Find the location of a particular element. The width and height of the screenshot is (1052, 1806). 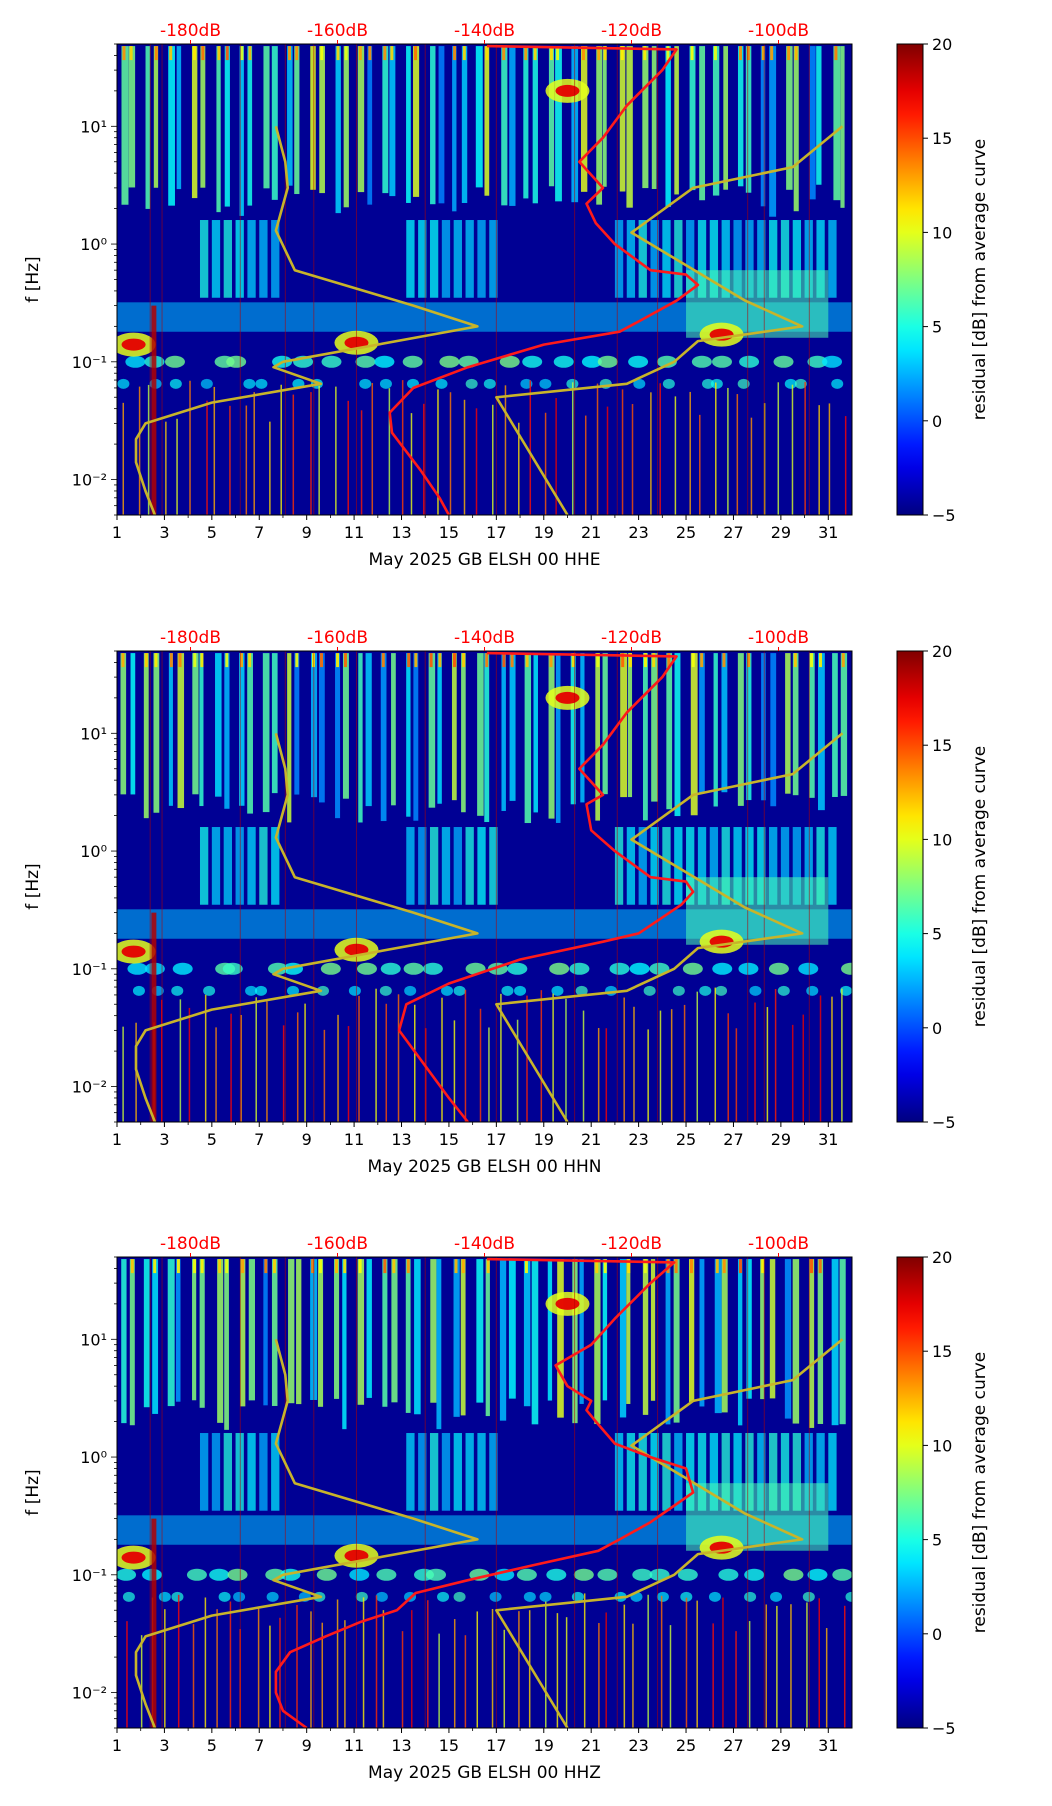

x-axis-label: May 2025 GB ELSH 00 HHE is located at coordinates (485, 560).